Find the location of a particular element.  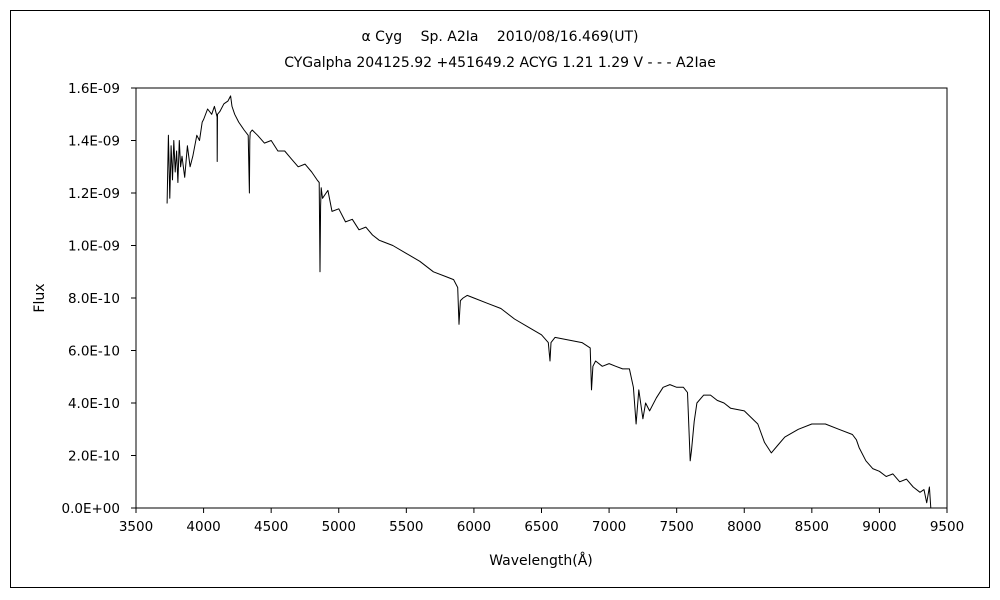

x-axis-title: Wavelength(Å) is located at coordinates (541, 560).